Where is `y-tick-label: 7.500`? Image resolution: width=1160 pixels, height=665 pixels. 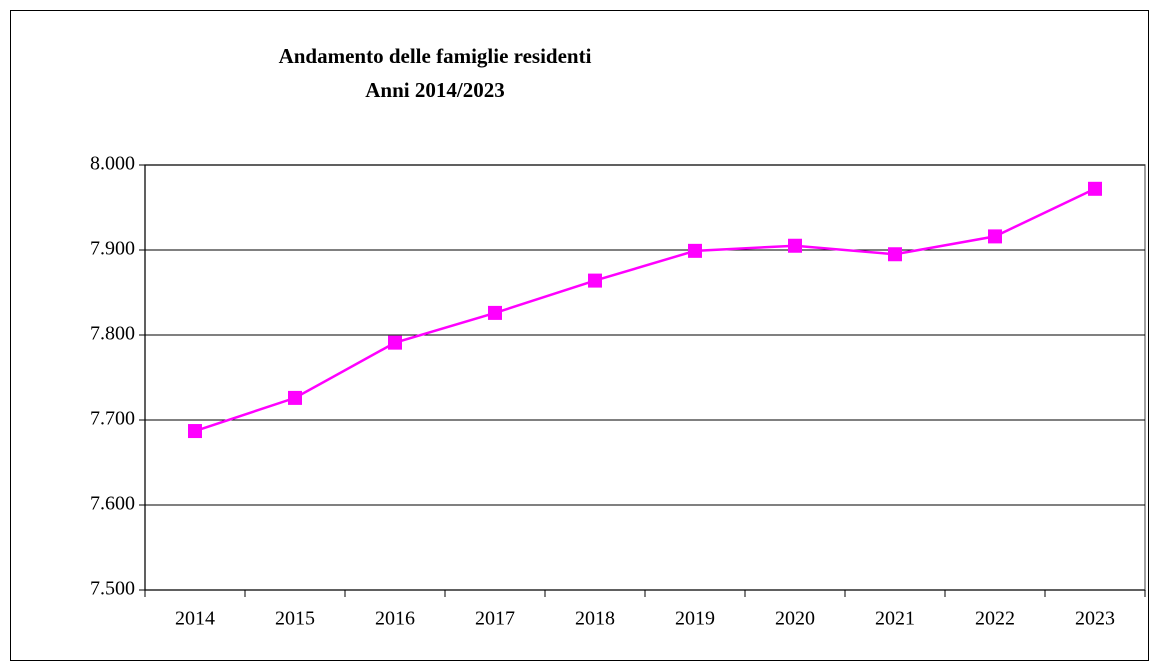 y-tick-label: 7.500 is located at coordinates (112, 589).